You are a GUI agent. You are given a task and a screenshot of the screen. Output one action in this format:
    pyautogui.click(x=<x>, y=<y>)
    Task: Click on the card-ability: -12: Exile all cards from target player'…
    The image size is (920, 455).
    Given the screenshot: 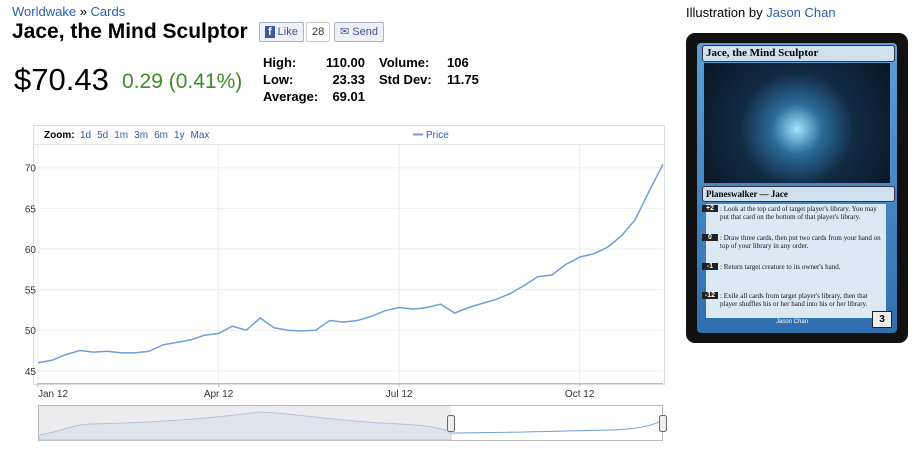 What is the action you would take?
    pyautogui.click(x=794, y=306)
    